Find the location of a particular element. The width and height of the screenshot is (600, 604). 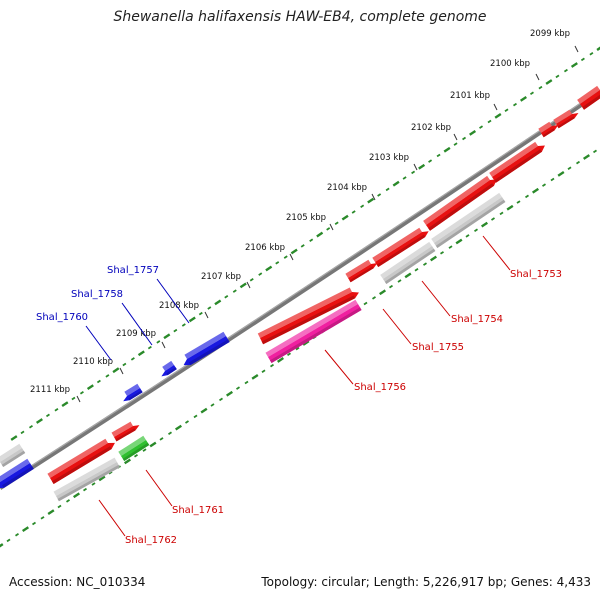

kbp-label: 2108 kbp is located at coordinates (179, 306).